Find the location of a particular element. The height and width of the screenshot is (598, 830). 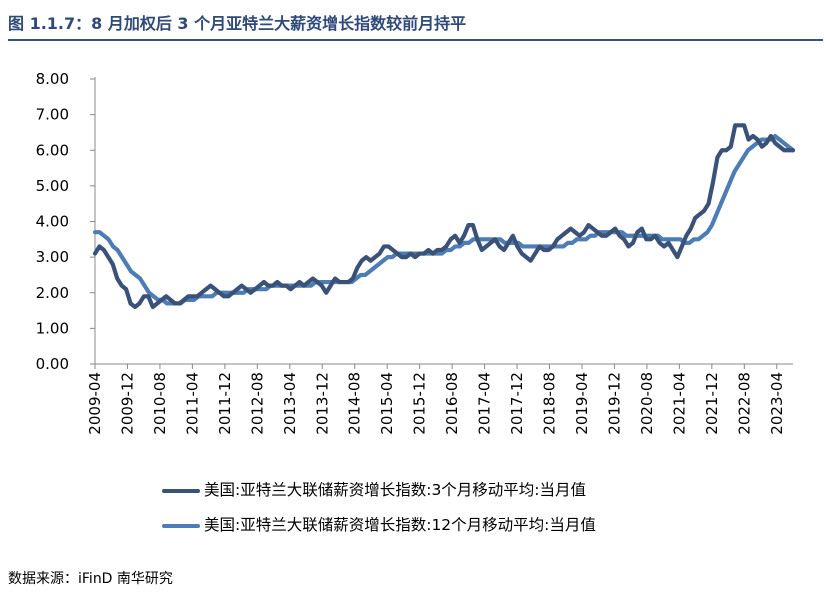

x-tick-label: 2018-08 is located at coordinates (550, 403).